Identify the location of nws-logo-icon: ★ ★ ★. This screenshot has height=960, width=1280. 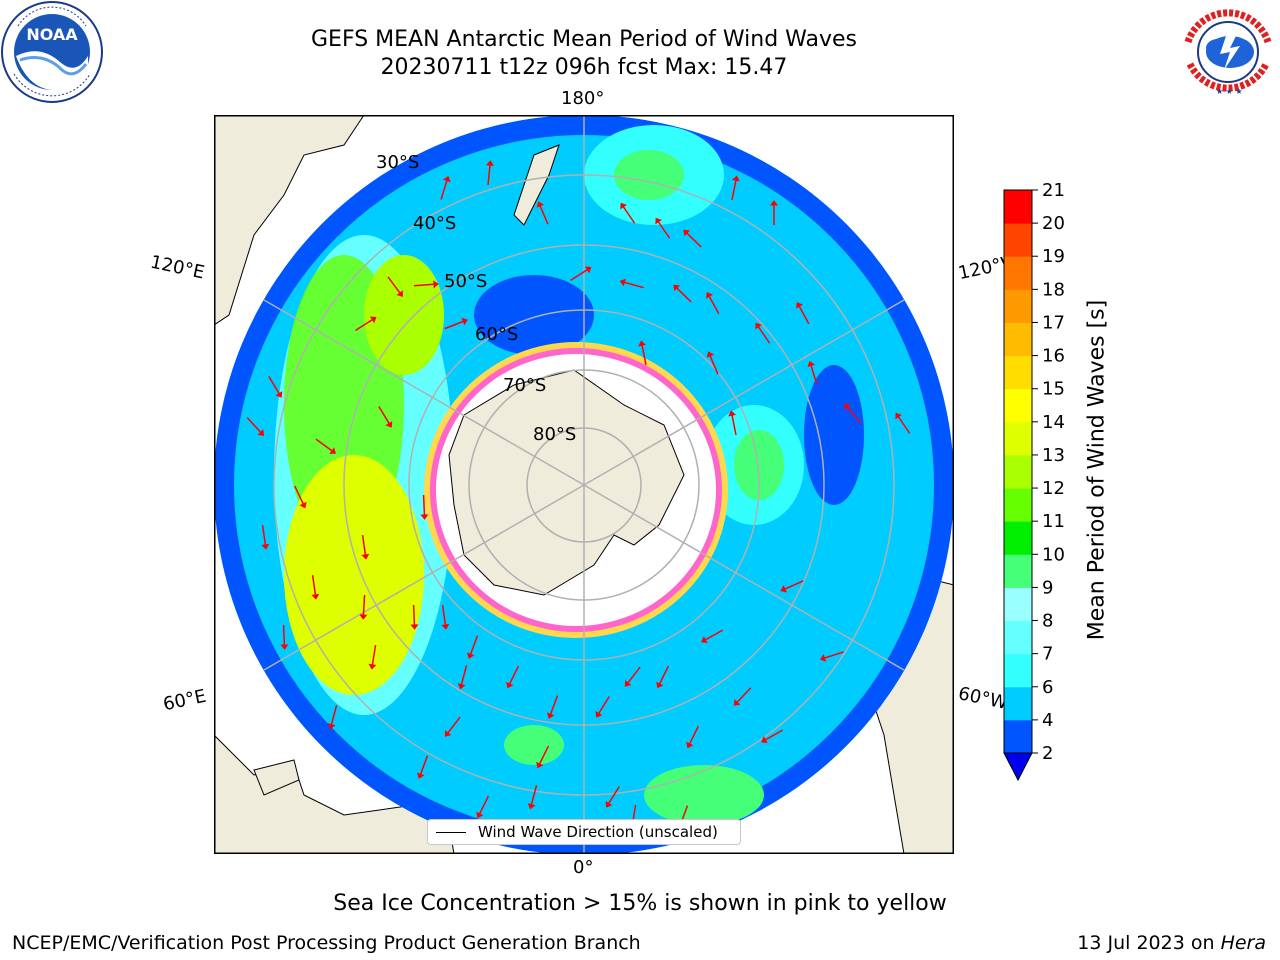
(1228, 52).